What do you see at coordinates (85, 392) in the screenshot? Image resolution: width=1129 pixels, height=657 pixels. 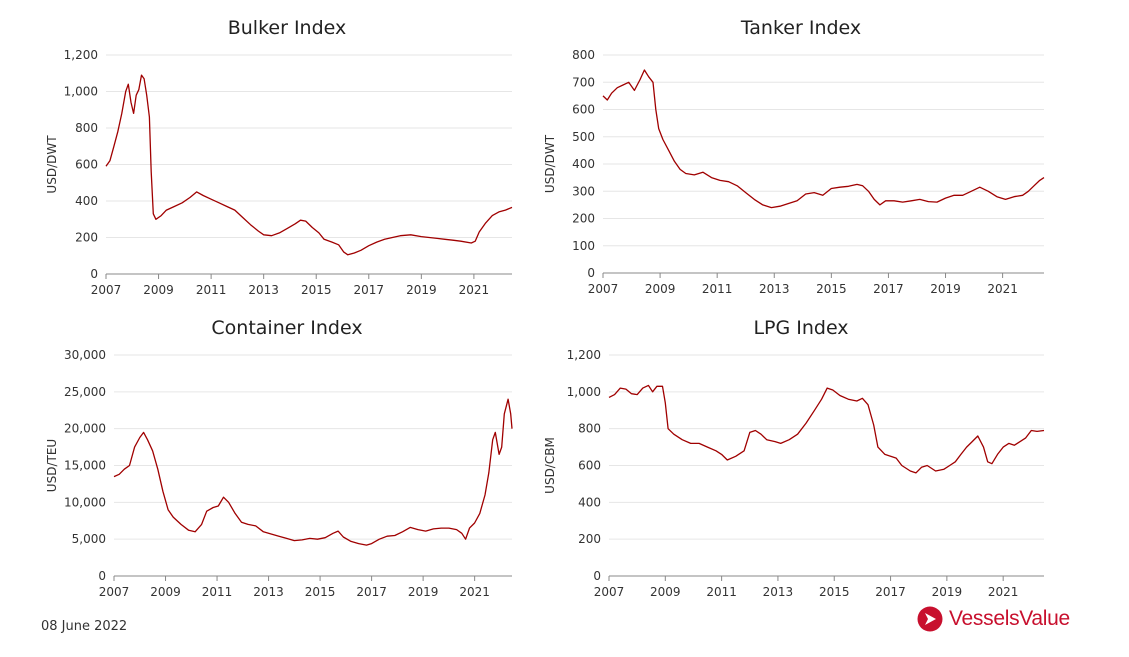 I see `y-tick-label: 25,000` at bounding box center [85, 392].